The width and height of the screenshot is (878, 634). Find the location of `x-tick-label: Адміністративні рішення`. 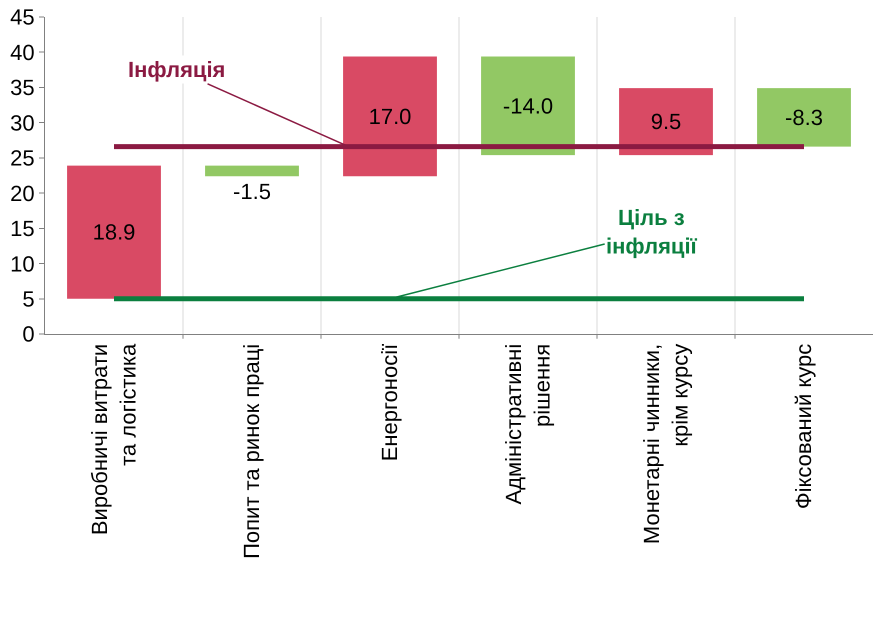

x-tick-label: Адміністративні рішення is located at coordinates (527, 424).